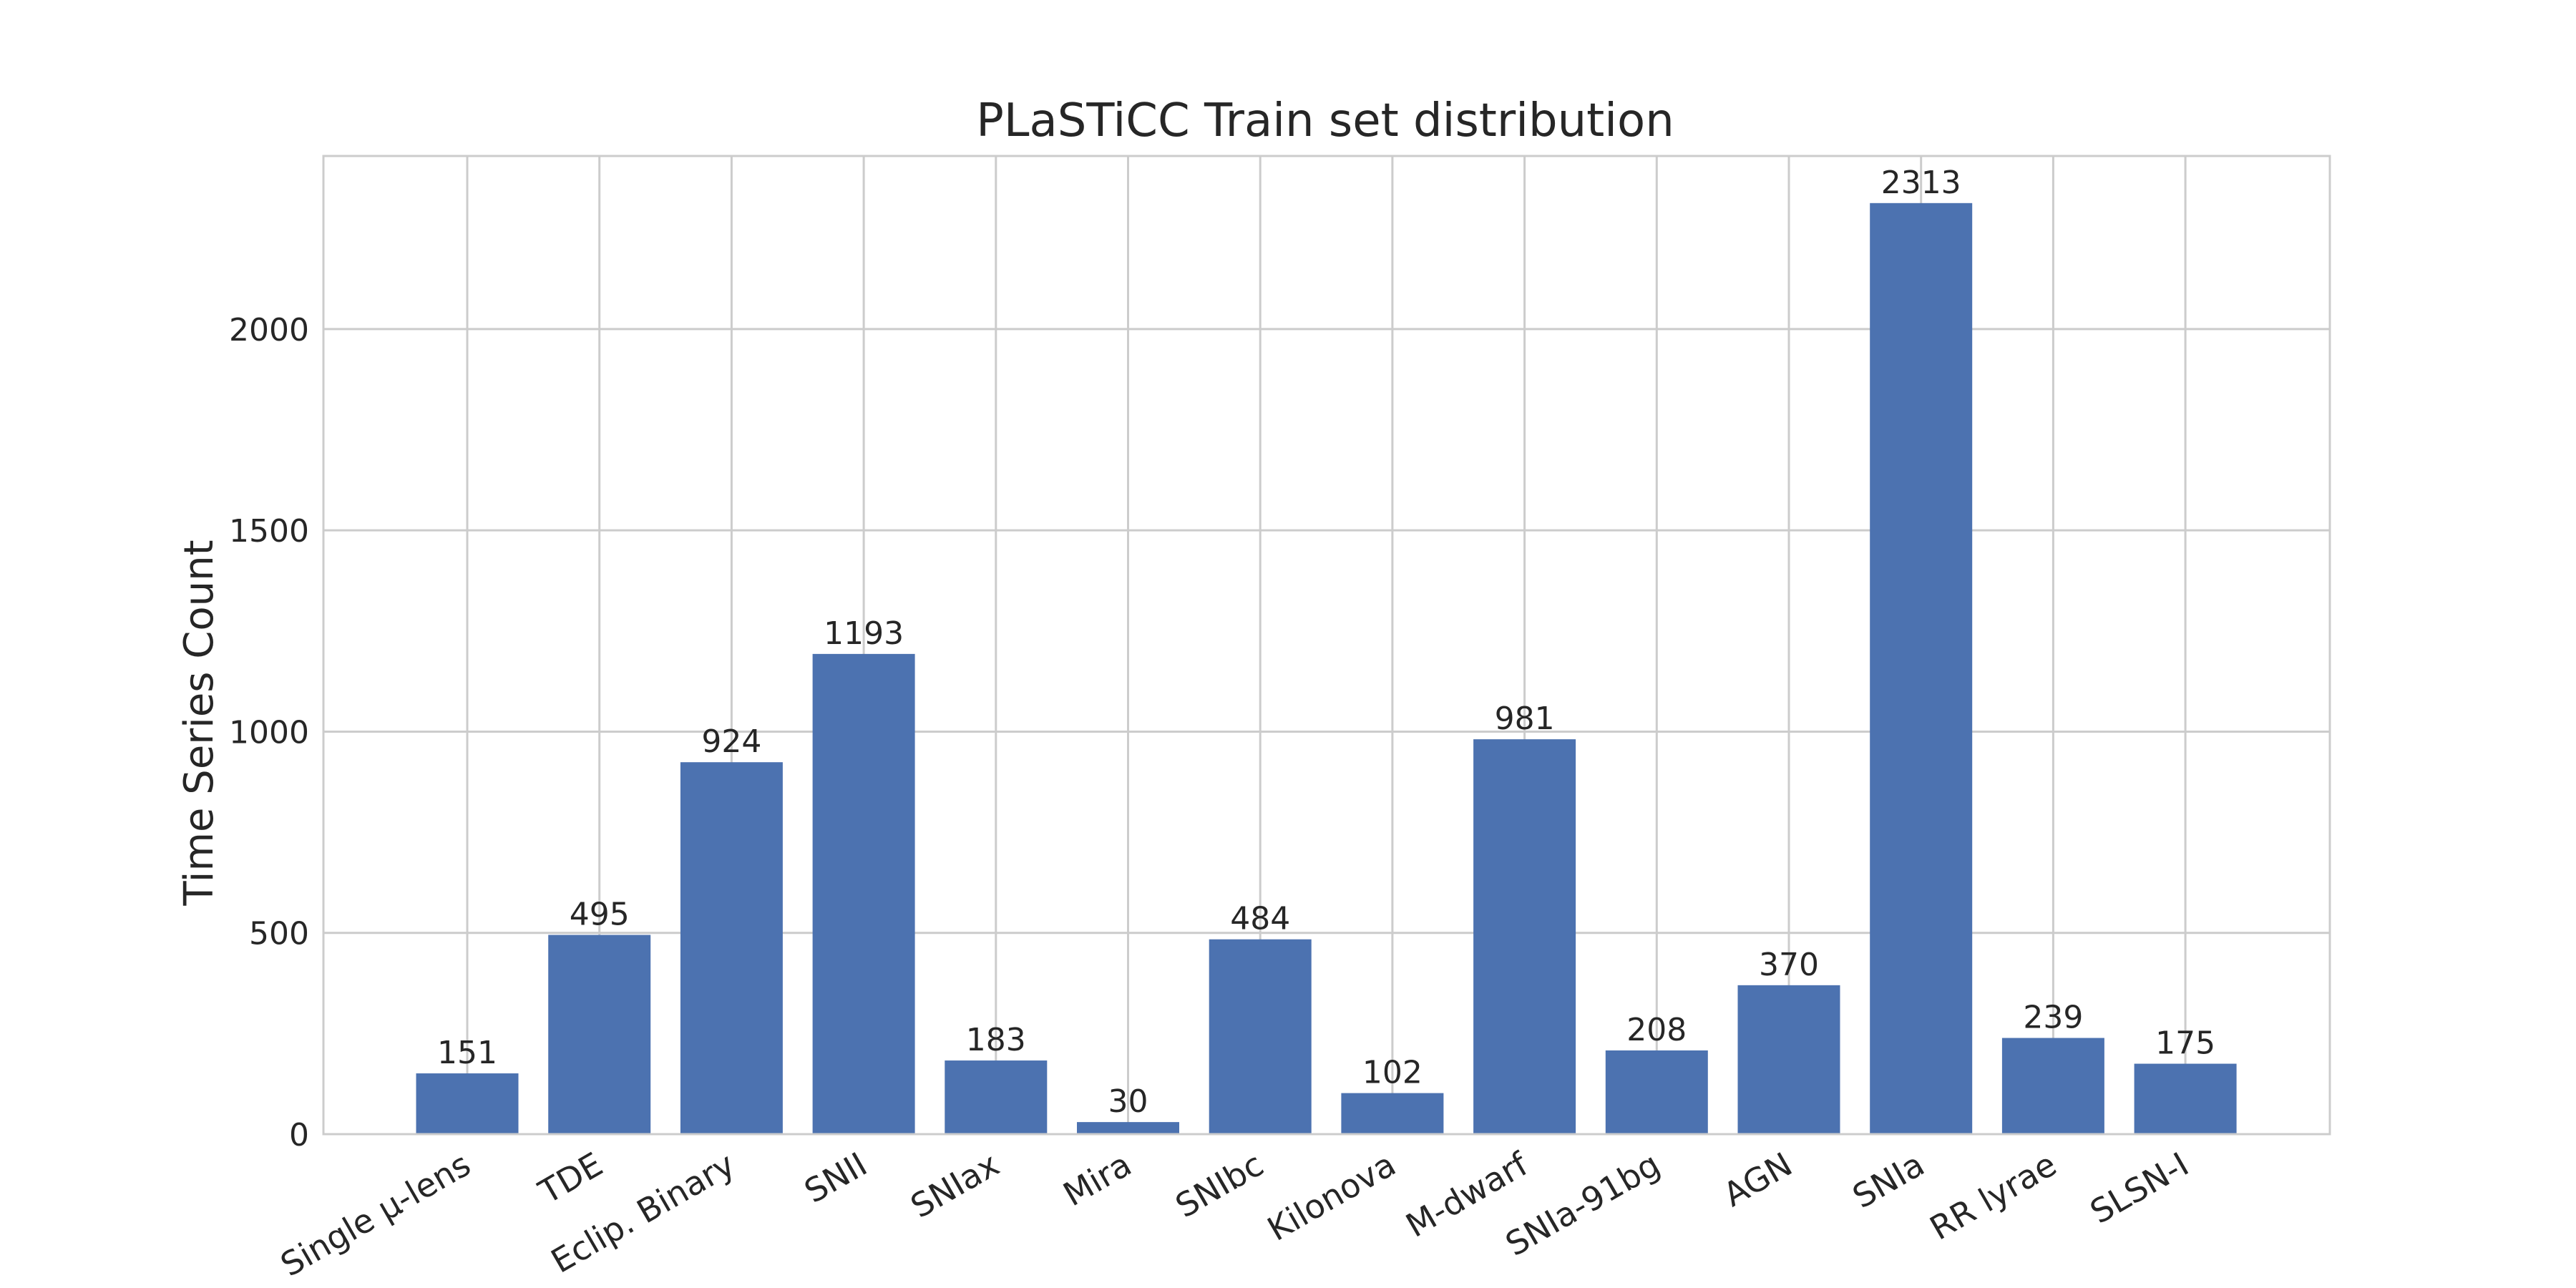 The image size is (2576, 1288). Describe the element at coordinates (2185, 1043) in the screenshot. I see `data-label: 175` at that location.